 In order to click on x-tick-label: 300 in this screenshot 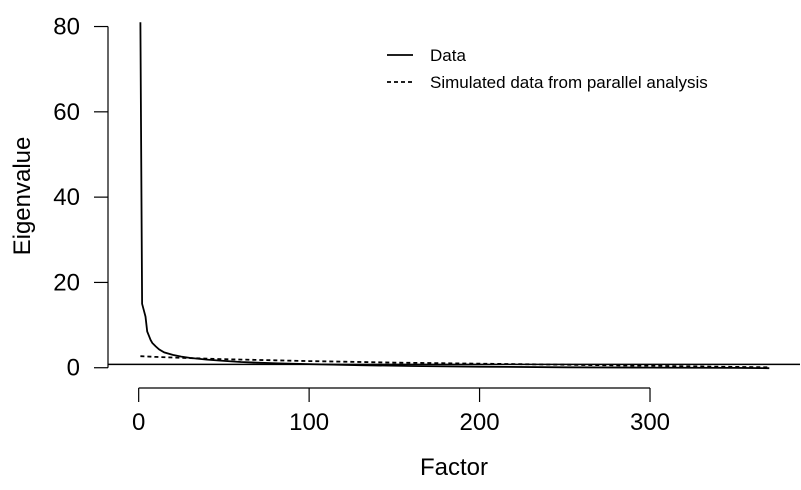, I will do `click(650, 422)`.